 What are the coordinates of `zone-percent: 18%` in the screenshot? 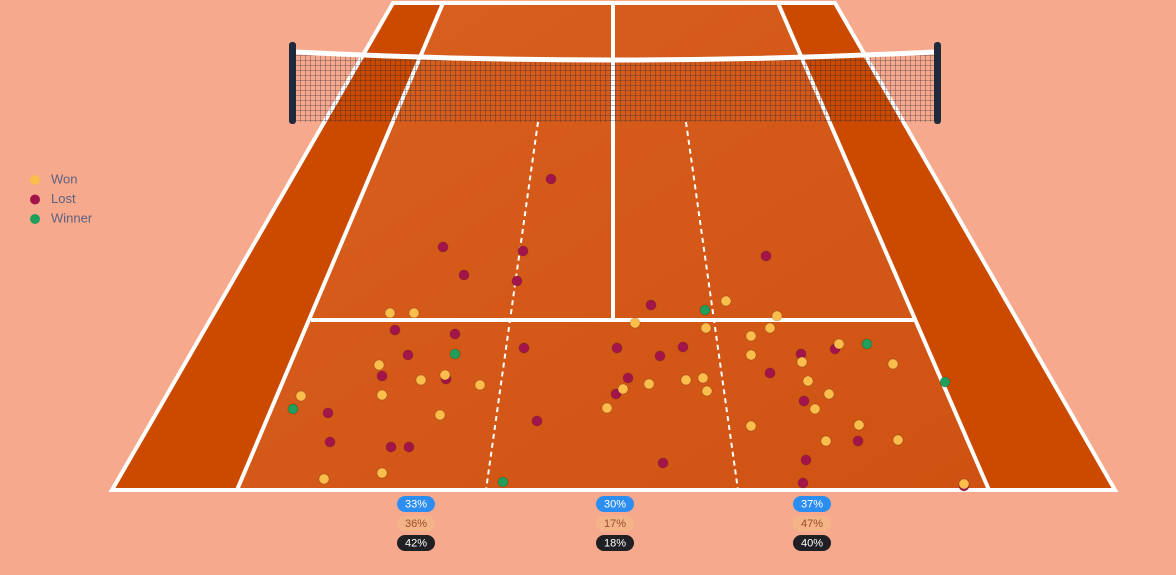 It's located at (615, 543).